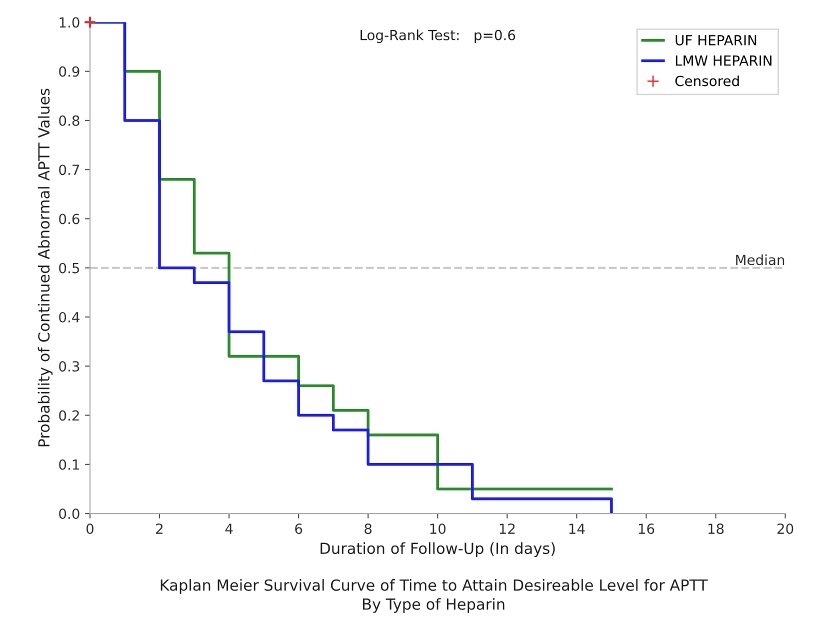 This screenshot has width=818, height=634. I want to click on legend-label: Censored, so click(707, 80).